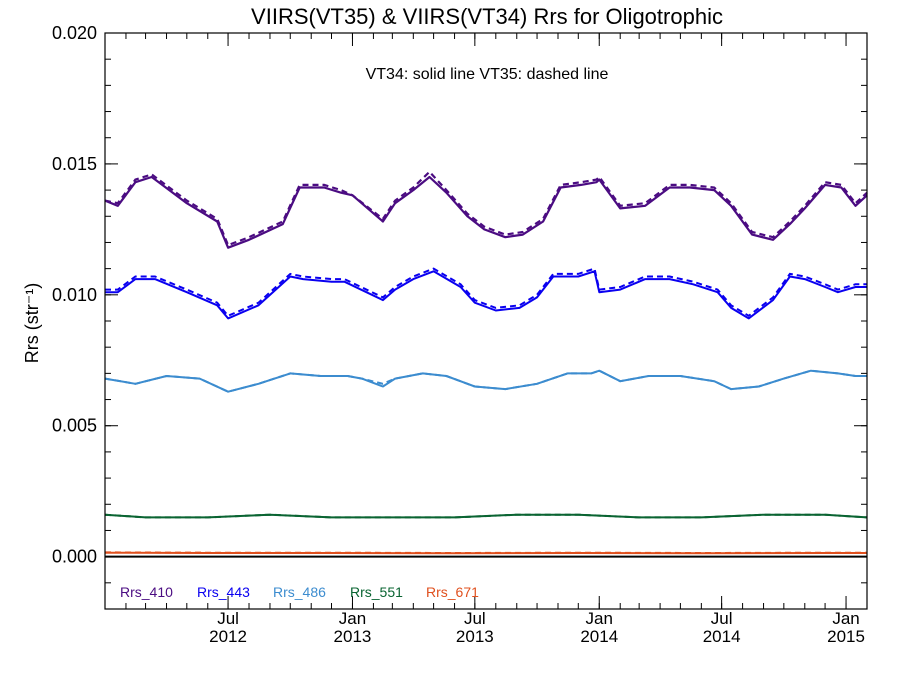 This screenshot has height=675, width=900. I want to click on series-rrs-551-vt35-line, so click(486, 516).